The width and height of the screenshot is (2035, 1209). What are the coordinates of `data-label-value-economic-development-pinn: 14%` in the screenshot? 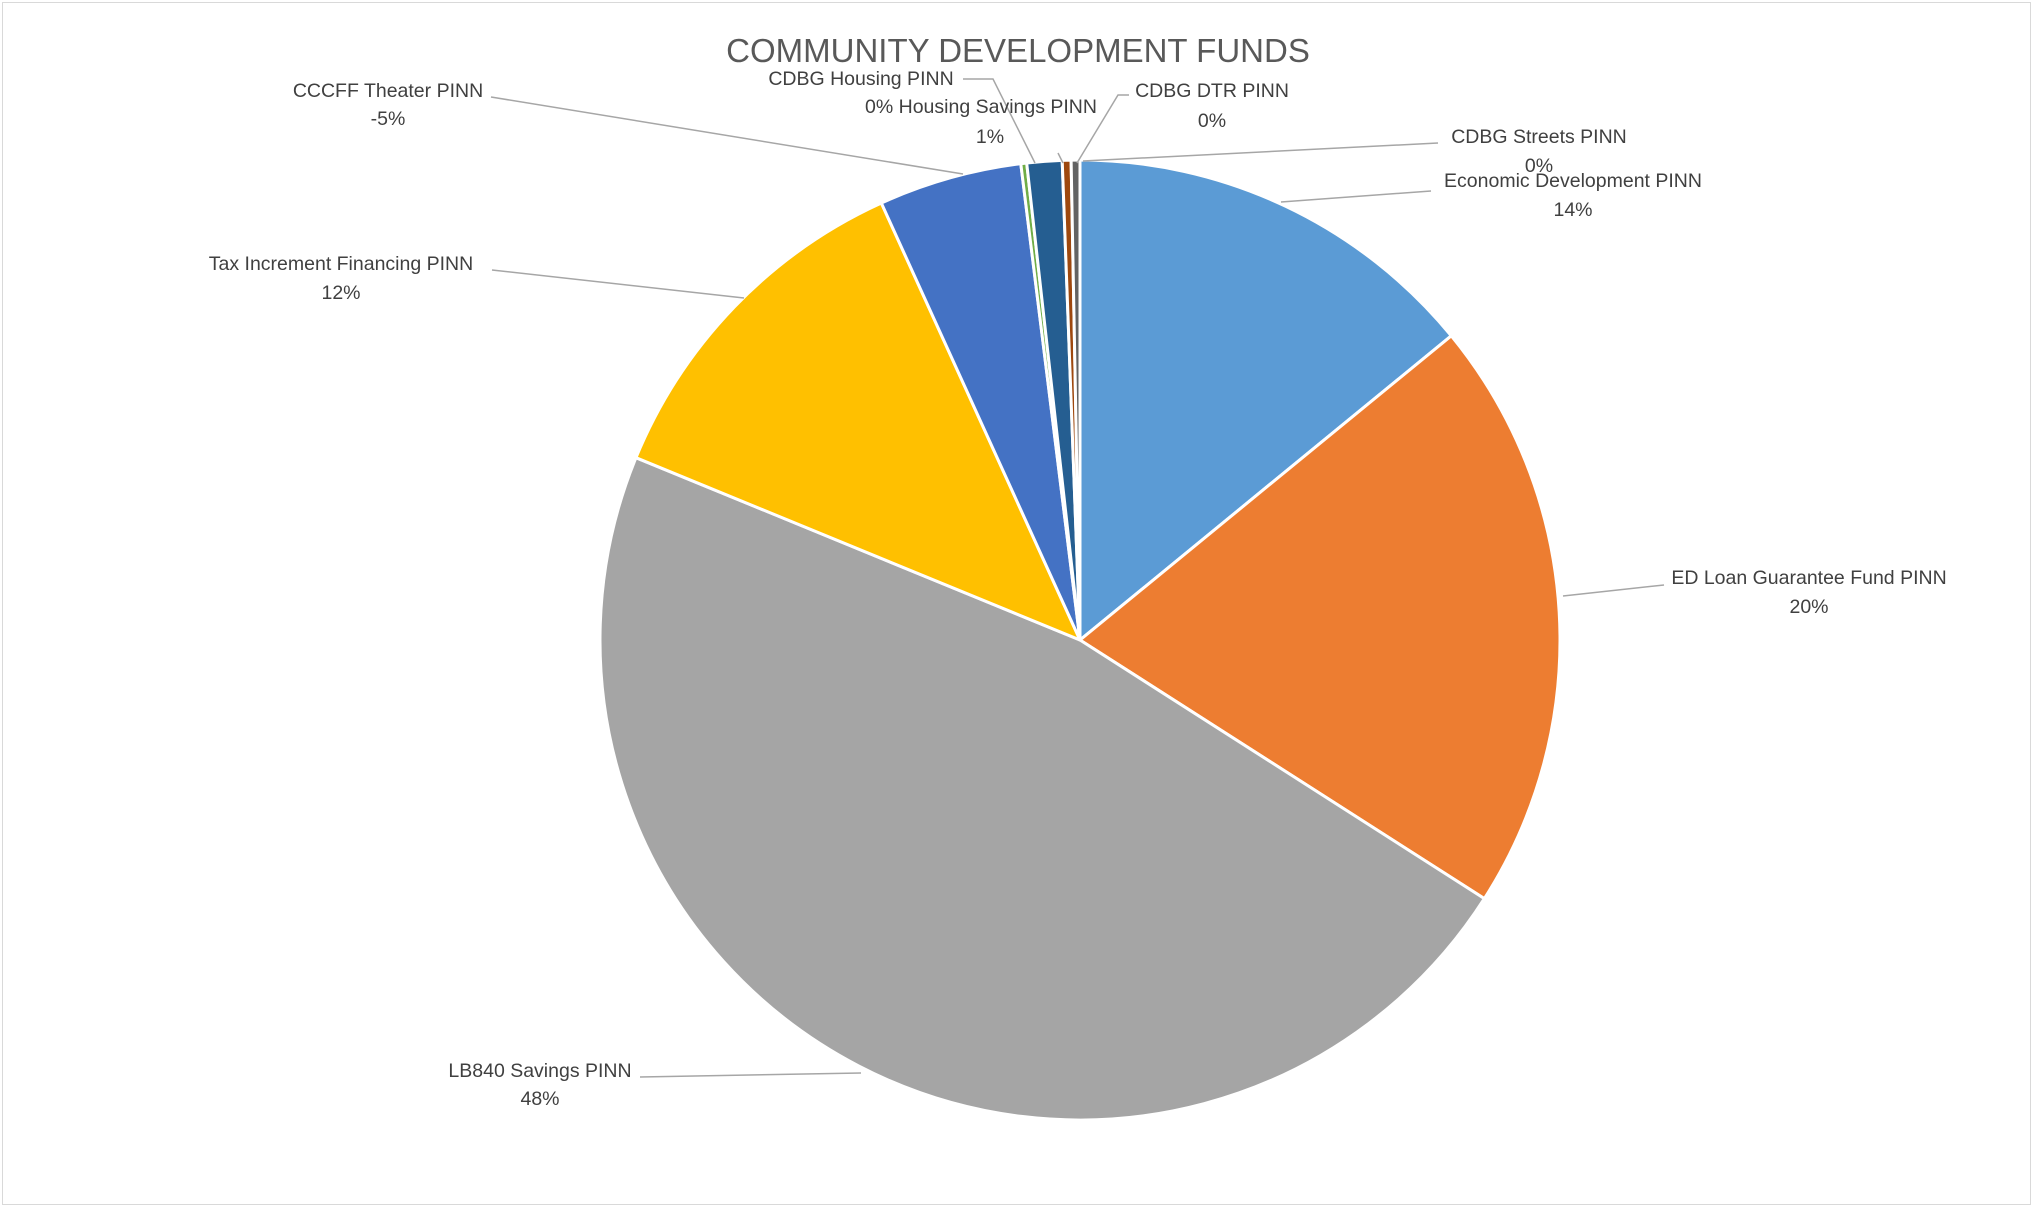 It's located at (1572, 210).